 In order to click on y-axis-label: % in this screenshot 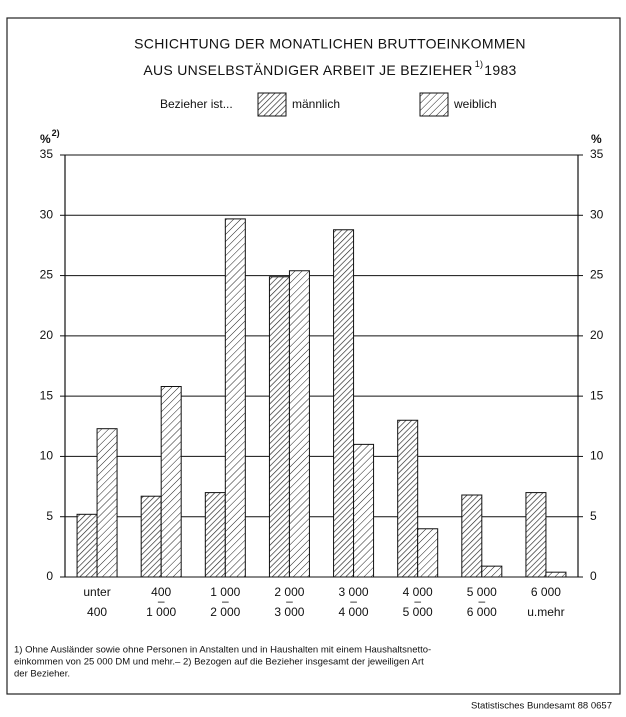, I will do `click(45, 139)`.